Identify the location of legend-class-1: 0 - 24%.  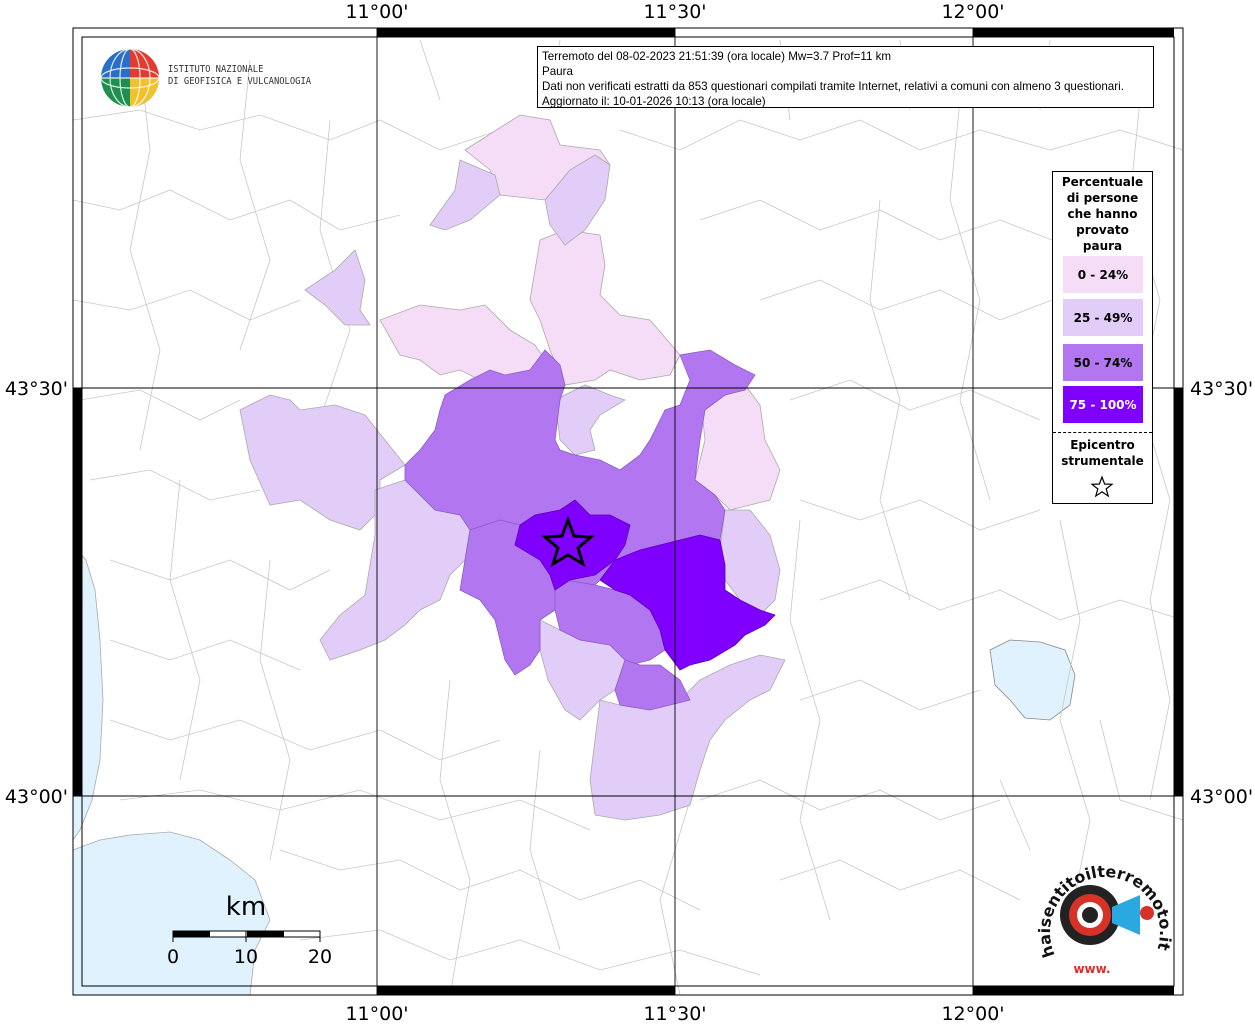
(1103, 274).